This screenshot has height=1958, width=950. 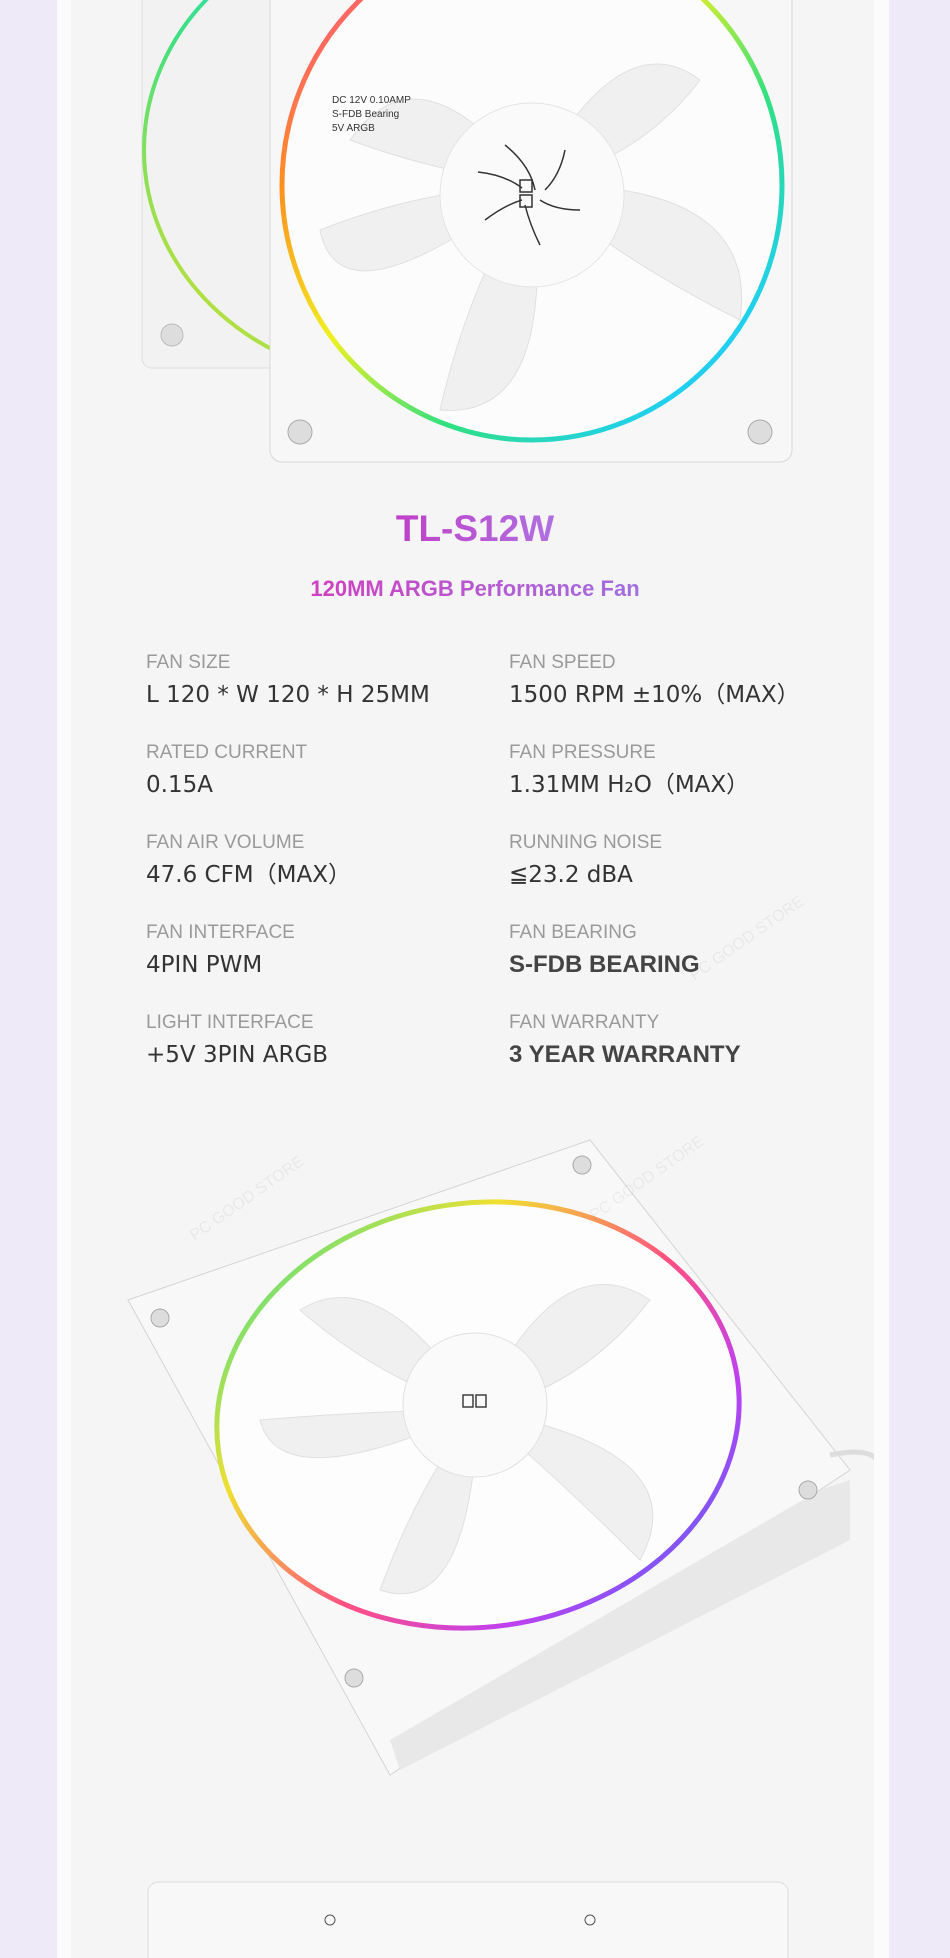 I want to click on bottom-fan-image, so click(x=468, y=1919).